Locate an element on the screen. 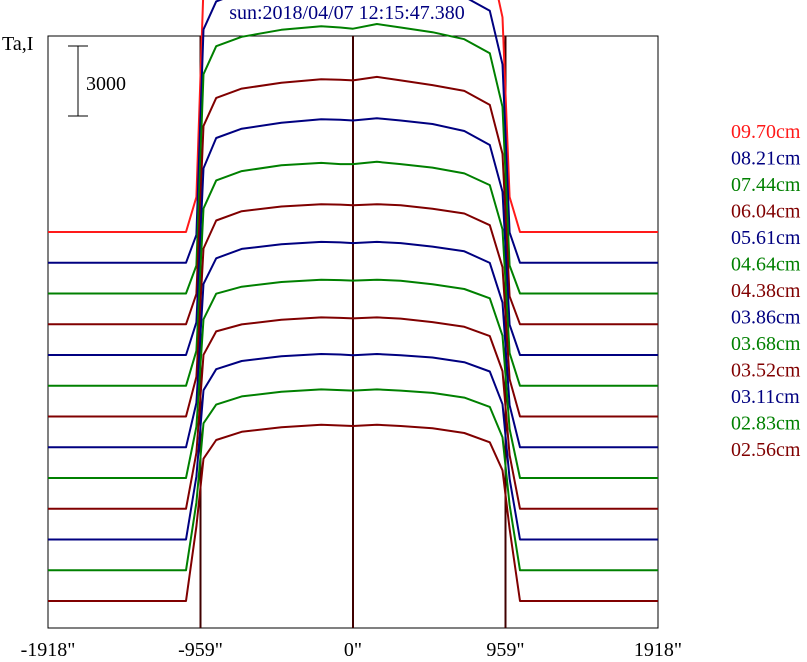 This screenshot has width=807, height=662. legend-entry: 09.70cm is located at coordinates (766, 132).